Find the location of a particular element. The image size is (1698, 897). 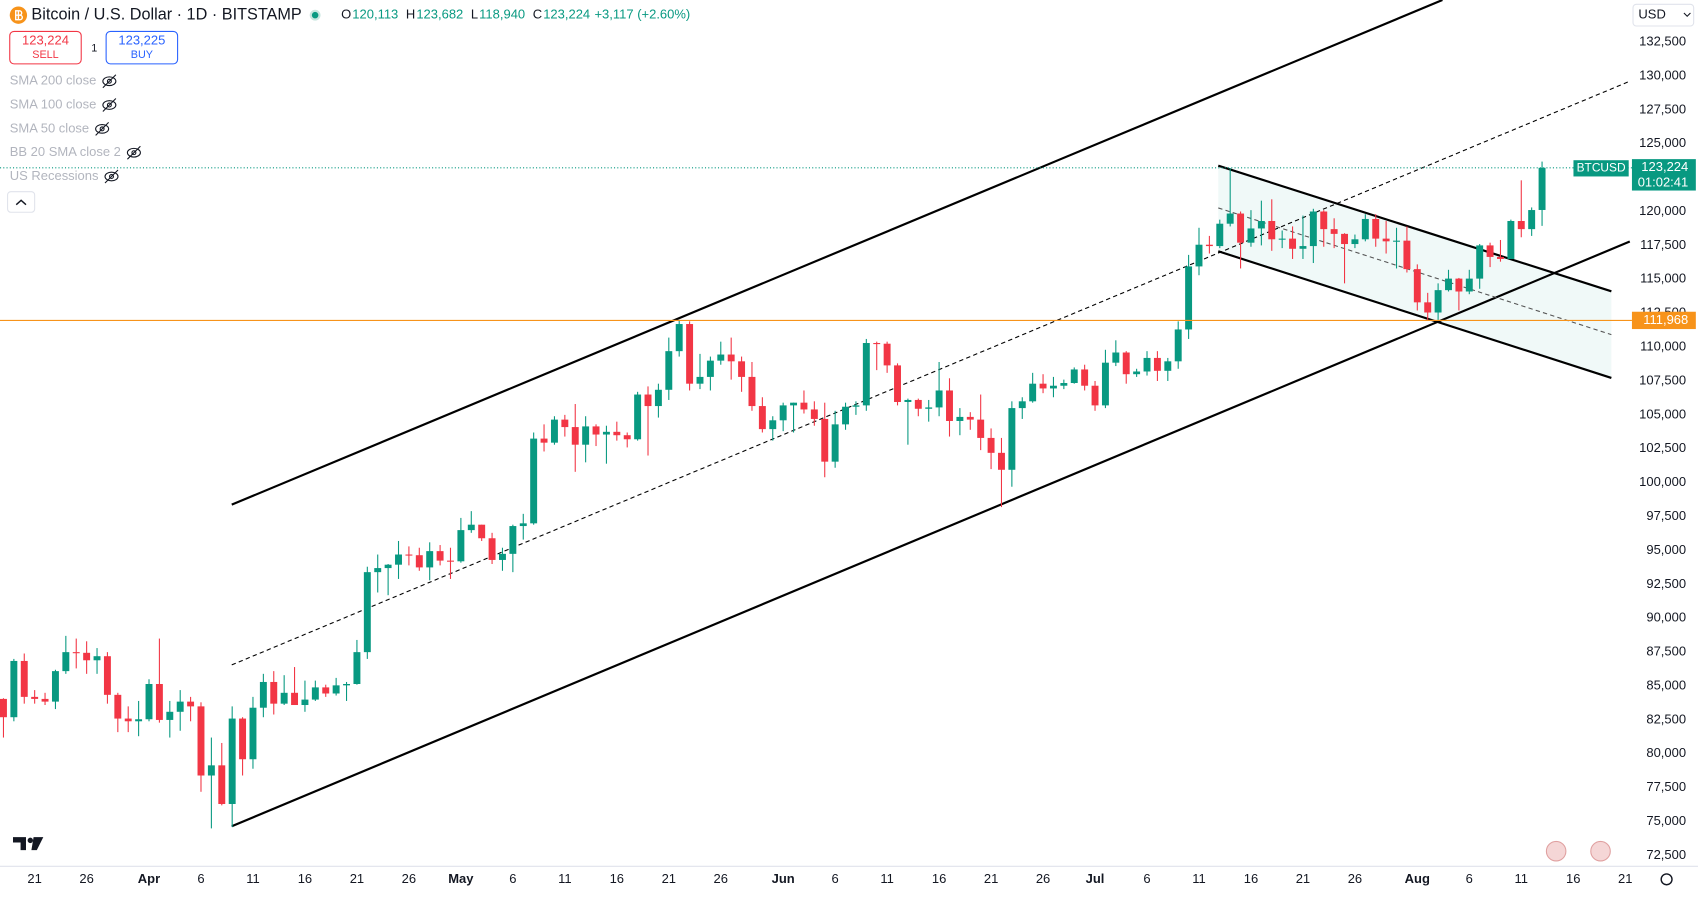

indicator-label: SMA 200 close is located at coordinates (53, 80).